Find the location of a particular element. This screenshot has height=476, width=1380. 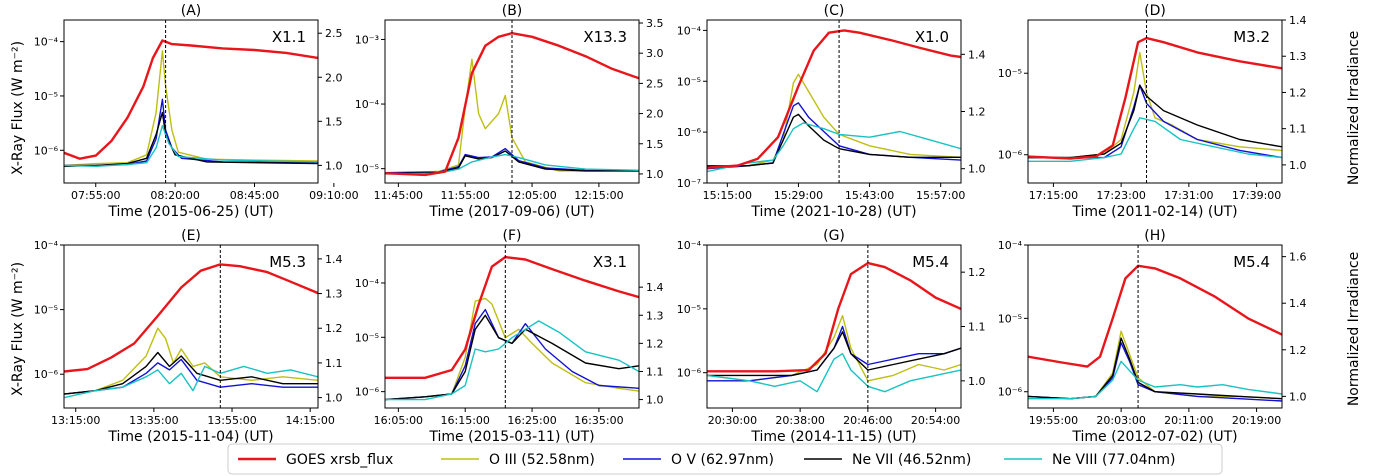

x-tick-label: 20:38:00 is located at coordinates (799, 420).